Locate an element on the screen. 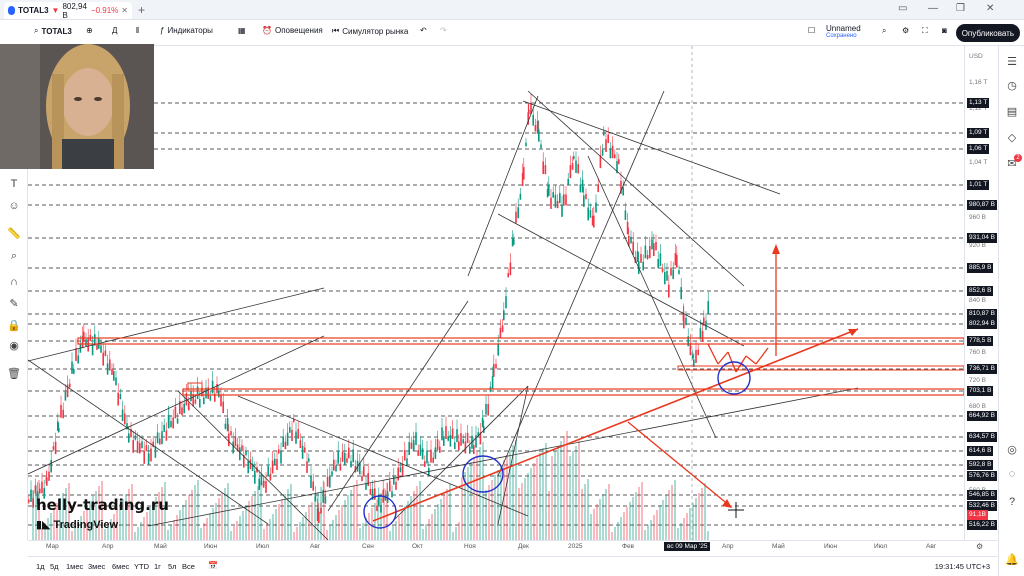 Image resolution: width=1024 pixels, height=576 pixels. settings-gear-icon: ⚙ is located at coordinates (906, 30).